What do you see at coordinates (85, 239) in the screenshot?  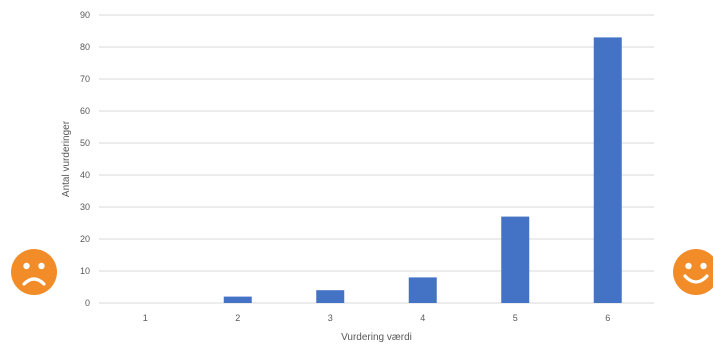 I see `y-tick-label: 20` at bounding box center [85, 239].